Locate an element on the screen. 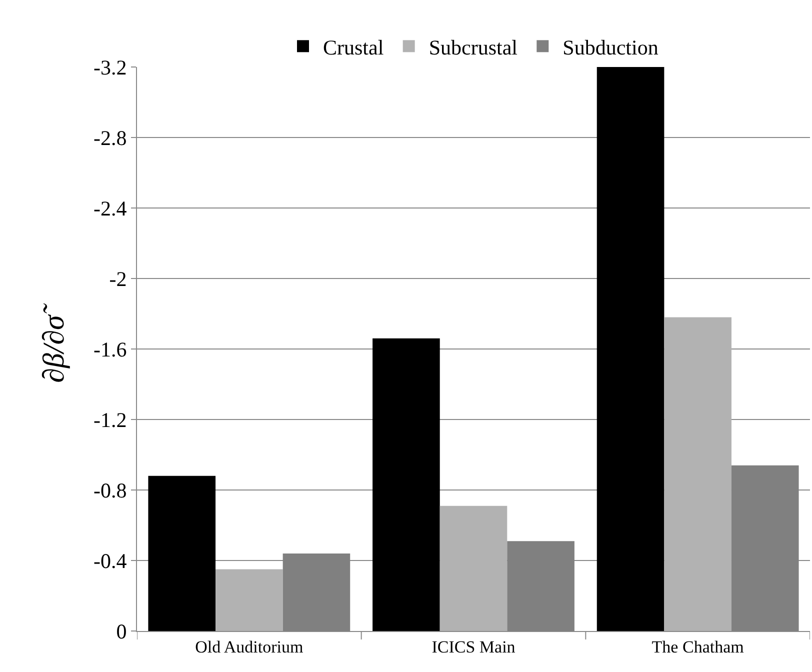 The height and width of the screenshot is (672, 812). y-tick-label: -0.8 is located at coordinates (110, 490).